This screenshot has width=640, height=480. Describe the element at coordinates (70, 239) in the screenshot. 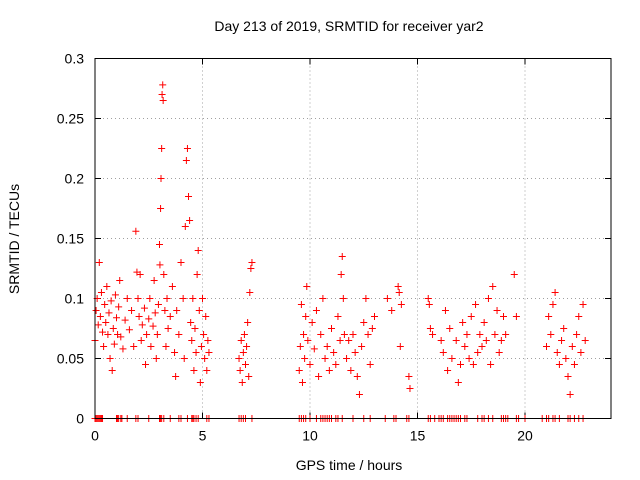

I see `y-tick-label: 0.15` at that location.